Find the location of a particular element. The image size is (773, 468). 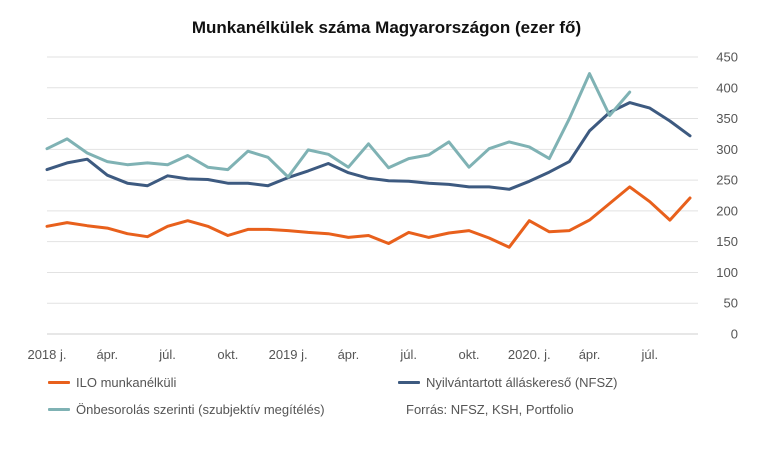

x-tick-label: 2020. j. is located at coordinates (529, 354).